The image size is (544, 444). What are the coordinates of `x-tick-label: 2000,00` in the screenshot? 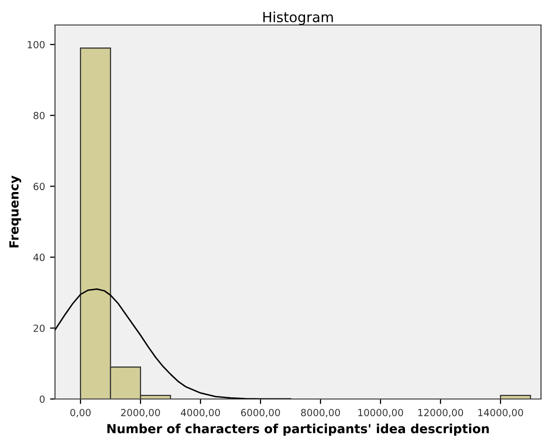 It's located at (140, 413).